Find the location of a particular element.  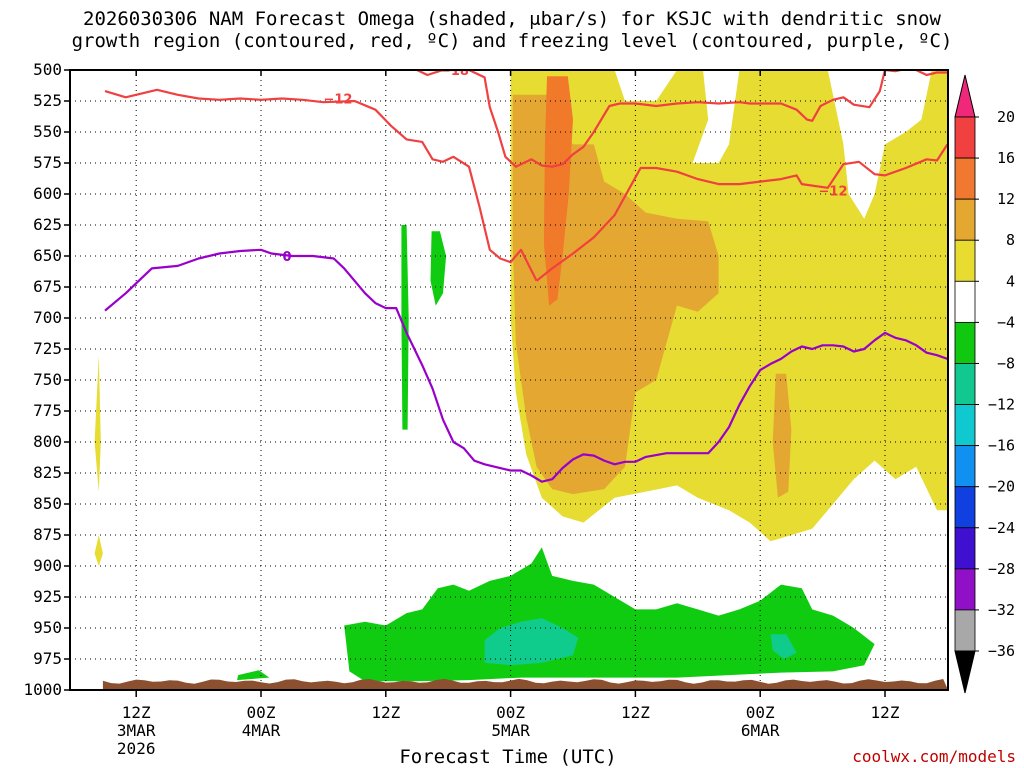

y-tick-label-525: 525 is located at coordinates (47, 100).